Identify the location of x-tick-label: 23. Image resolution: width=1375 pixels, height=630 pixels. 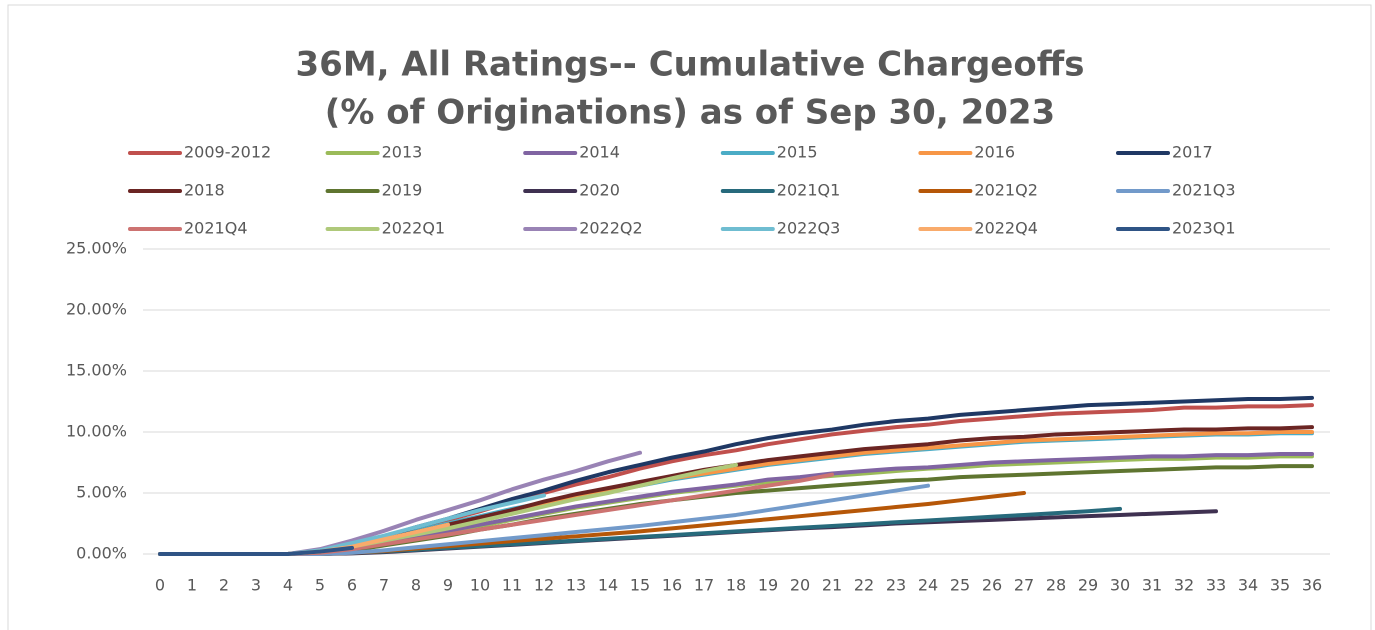
(896, 585).